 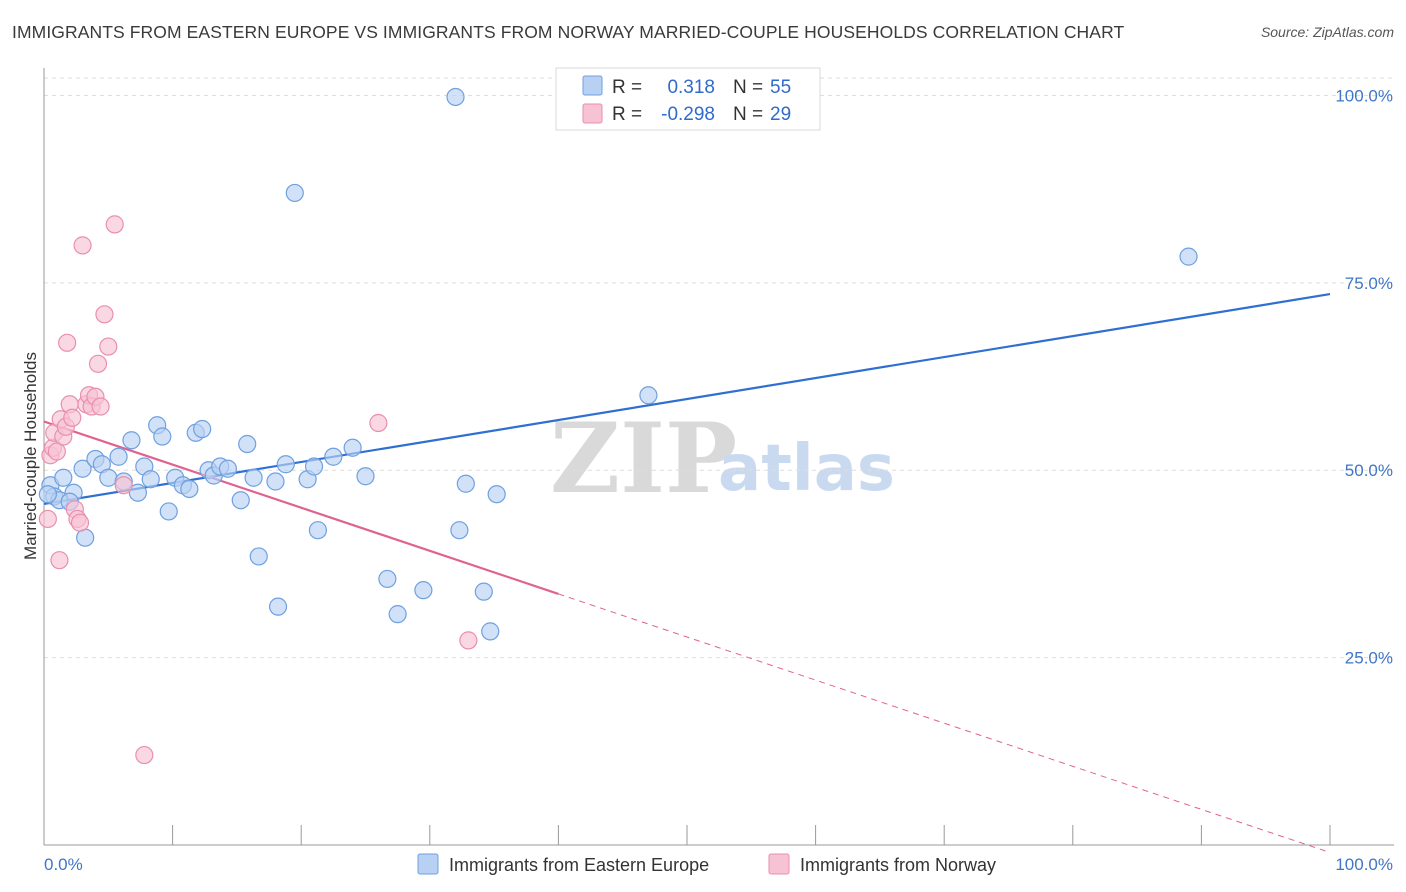 What do you see at coordinates (1364, 376) in the screenshot?
I see `y-tick-labels: 25.0% 50.0% 75.0% 100.0%` at bounding box center [1364, 376].